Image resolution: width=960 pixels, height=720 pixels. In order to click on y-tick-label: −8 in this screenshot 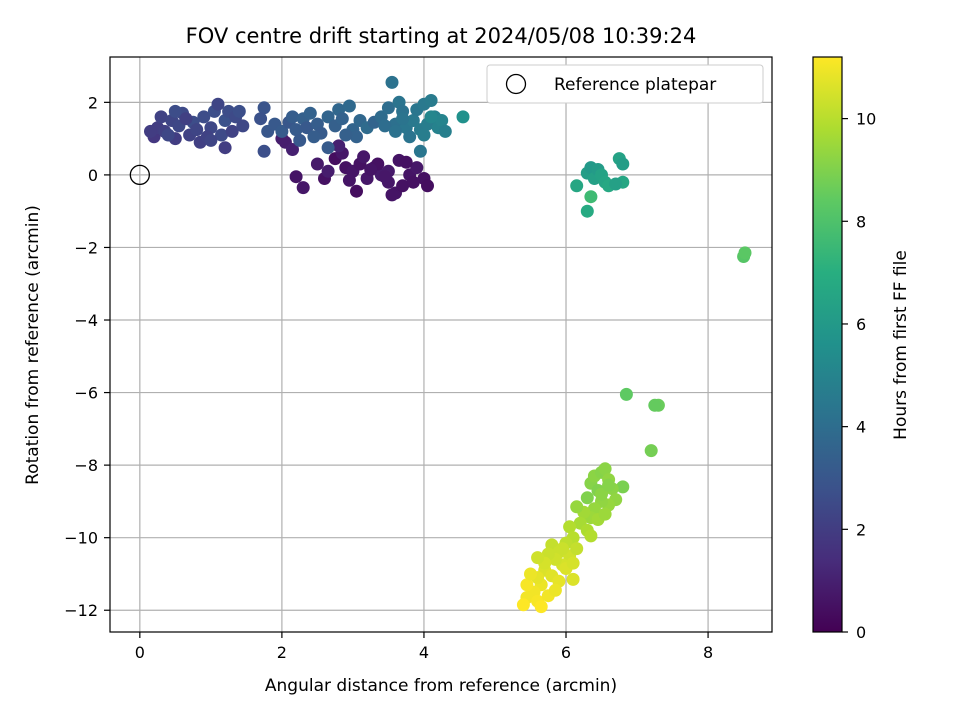, I will do `click(86, 465)`.